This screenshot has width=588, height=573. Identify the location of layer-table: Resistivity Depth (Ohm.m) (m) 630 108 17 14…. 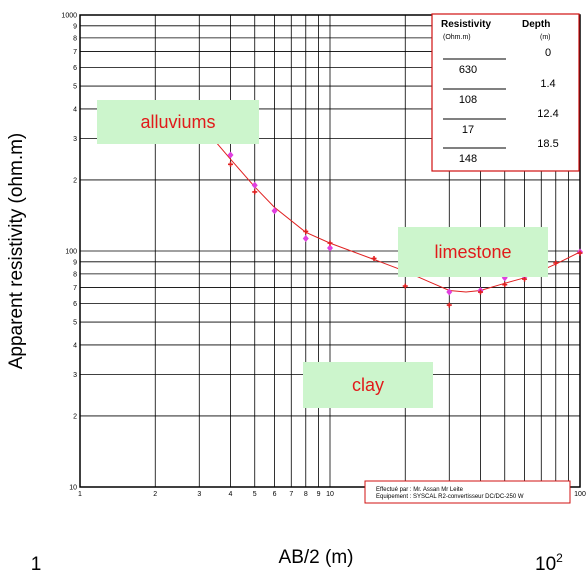
(505, 92).